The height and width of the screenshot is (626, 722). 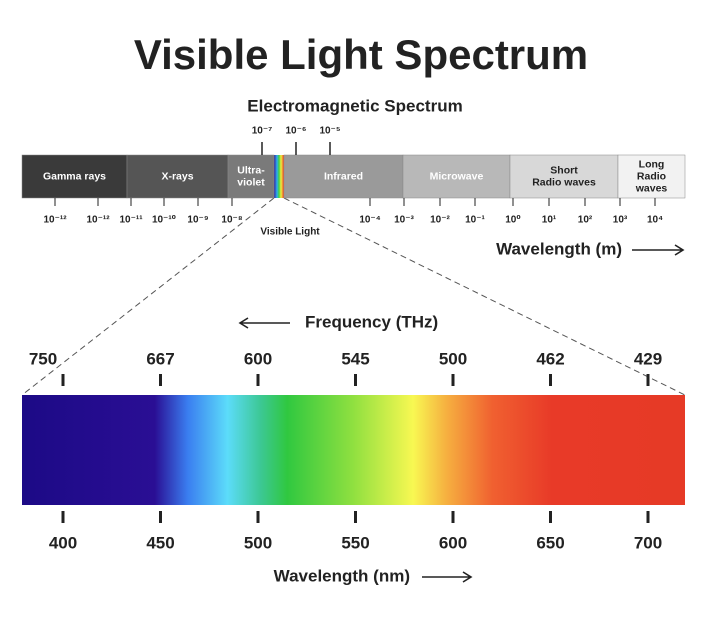 What do you see at coordinates (453, 542) in the screenshot?
I see `wavelength-tick-label: 600` at bounding box center [453, 542].